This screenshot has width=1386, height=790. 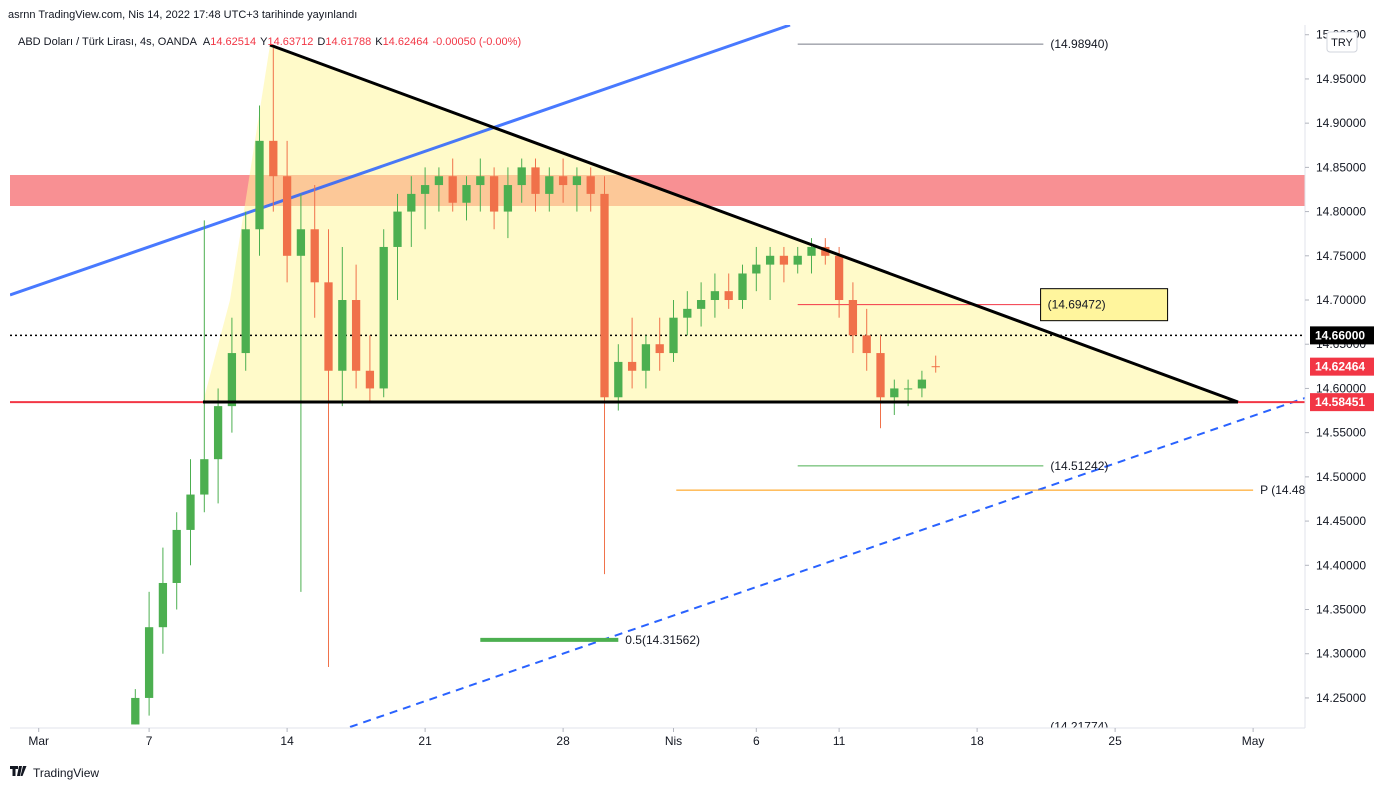 I want to click on y-tick-label: 14.90000, so click(x=1341, y=123).